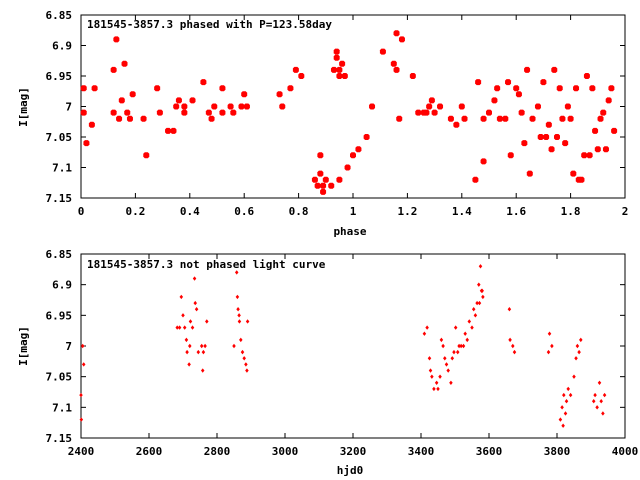 Image resolution: width=640 pixels, height=480 pixels. What do you see at coordinates (59, 137) in the screenshot?
I see `phased-y-tick-label: 7.05` at bounding box center [59, 137].